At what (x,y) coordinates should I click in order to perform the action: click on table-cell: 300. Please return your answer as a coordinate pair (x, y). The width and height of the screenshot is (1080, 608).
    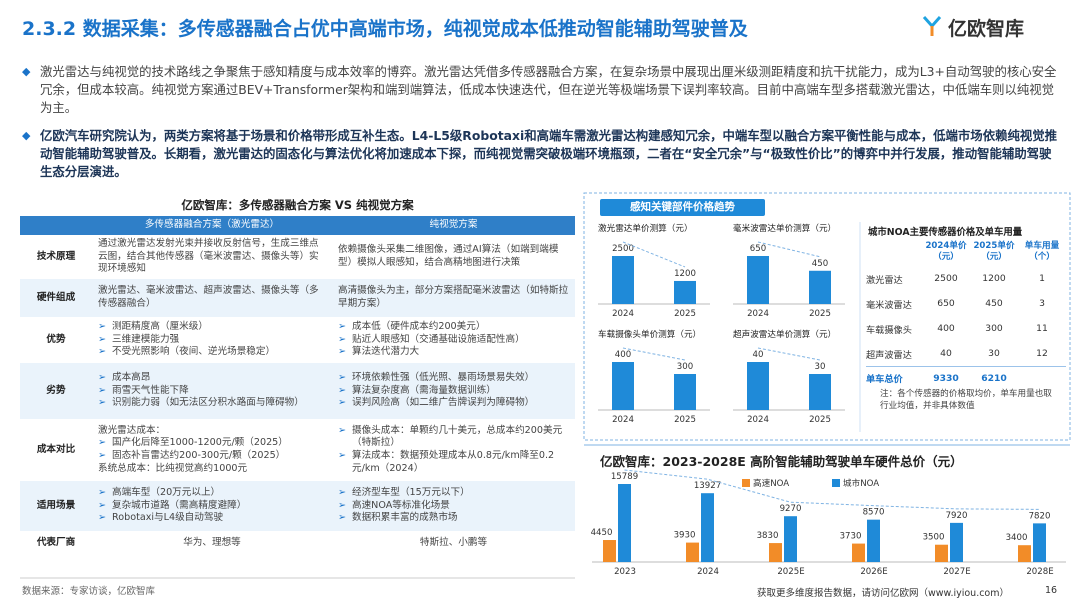
    Looking at the image, I should click on (994, 328).